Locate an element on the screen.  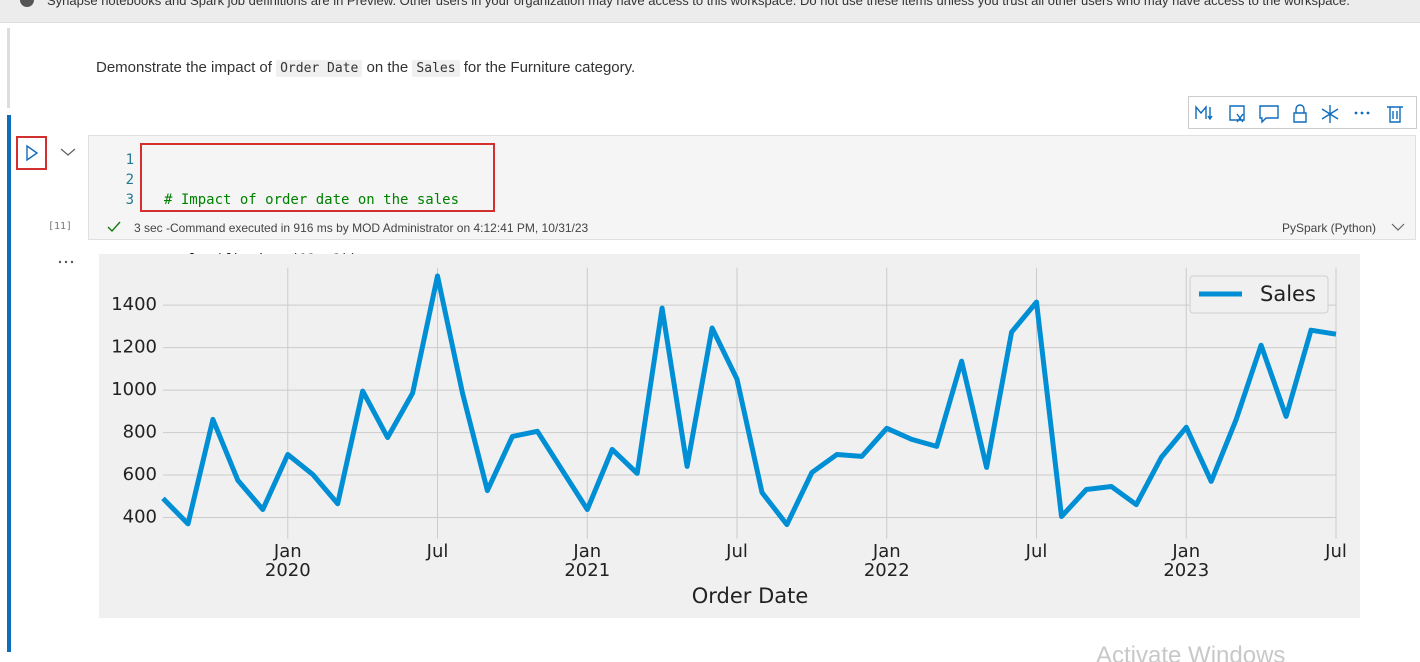
code-highlight-box is located at coordinates (317, 177).